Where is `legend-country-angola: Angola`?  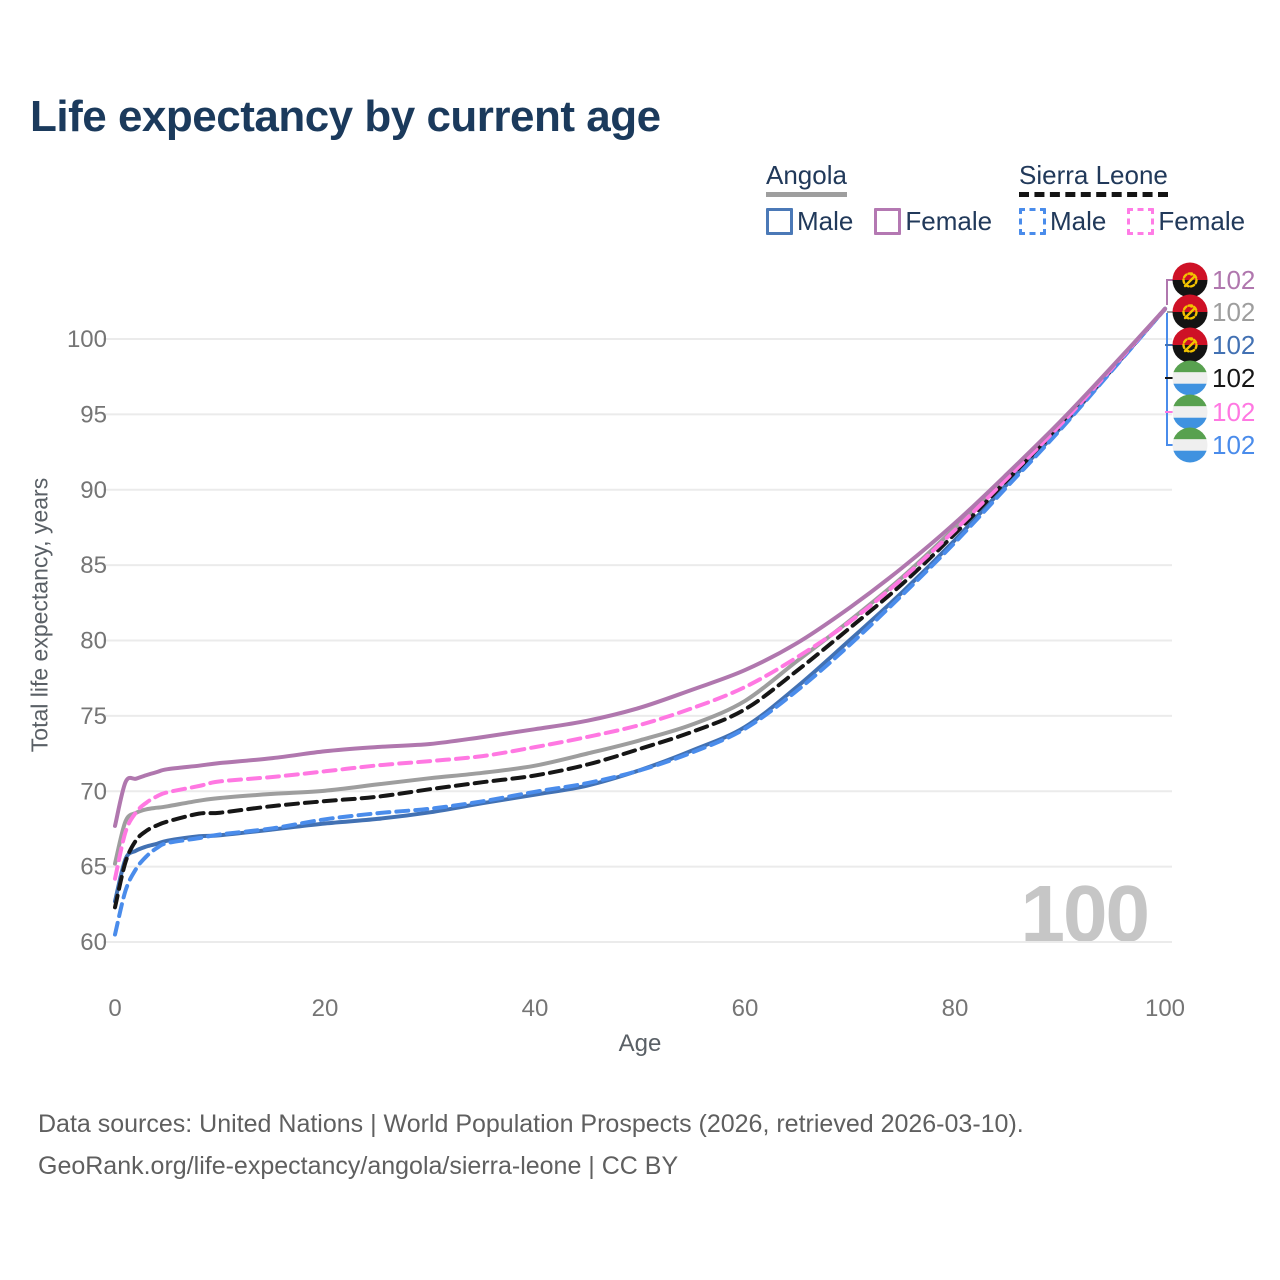
legend-country-angola: Angola is located at coordinates (806, 179).